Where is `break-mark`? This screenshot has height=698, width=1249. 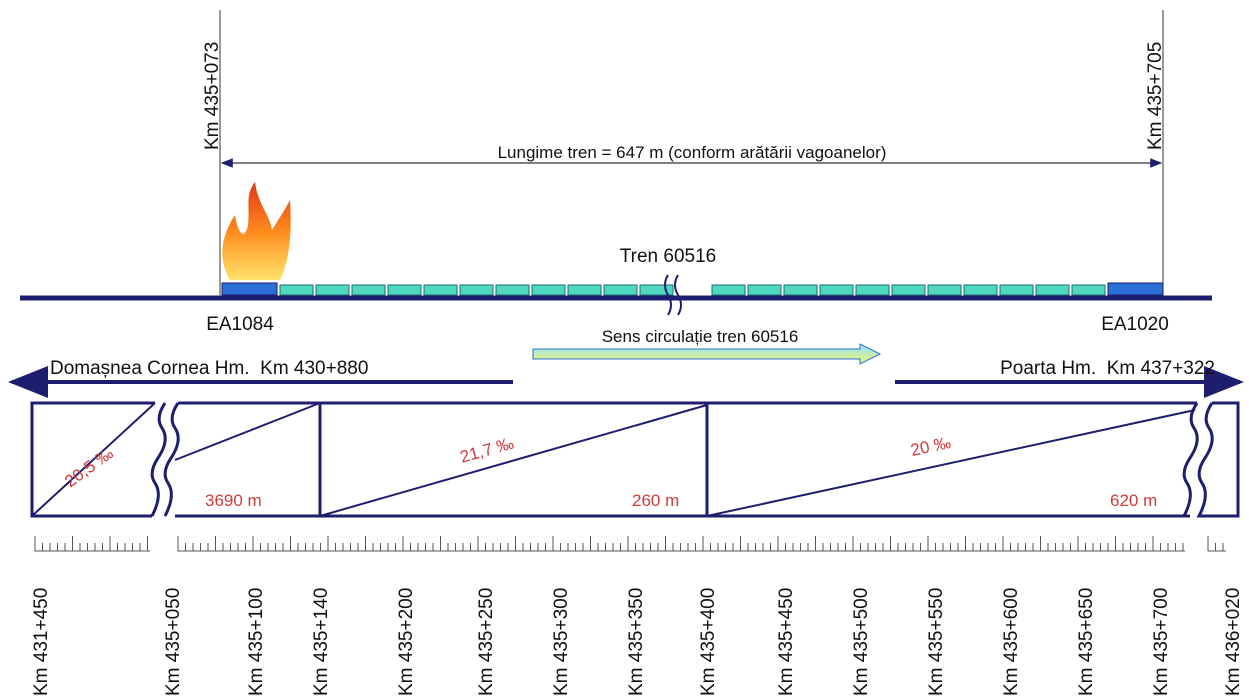 break-mark is located at coordinates (673, 295).